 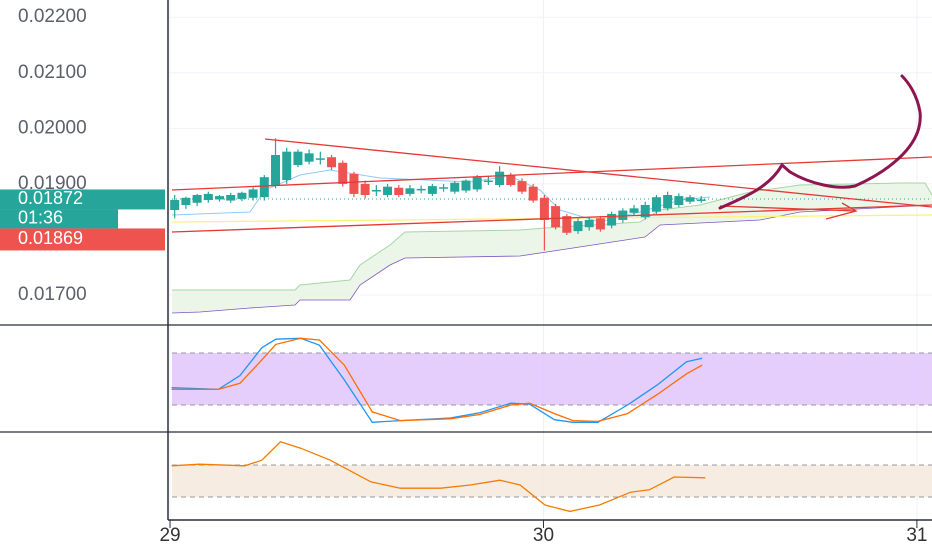 What do you see at coordinates (169, 535) in the screenshot?
I see `x-tick-label: 29` at bounding box center [169, 535].